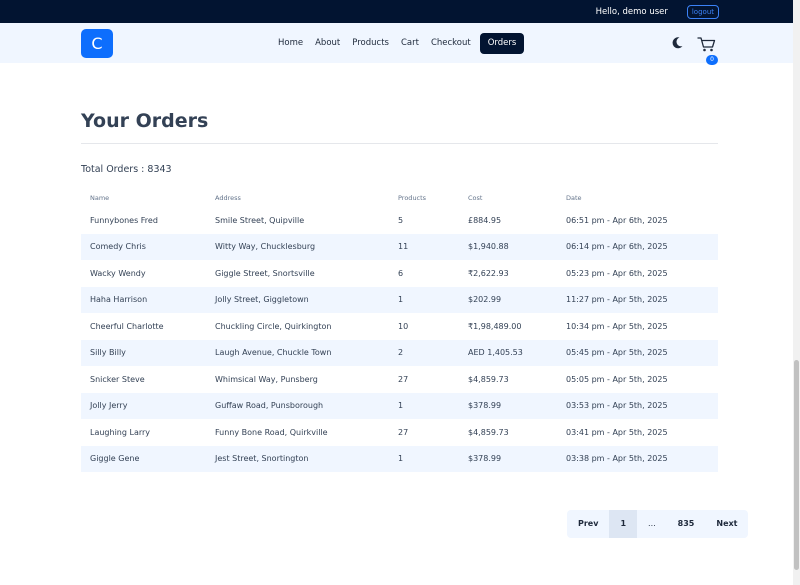  What do you see at coordinates (409, 43) in the screenshot?
I see `nav-cart: Cart` at bounding box center [409, 43].